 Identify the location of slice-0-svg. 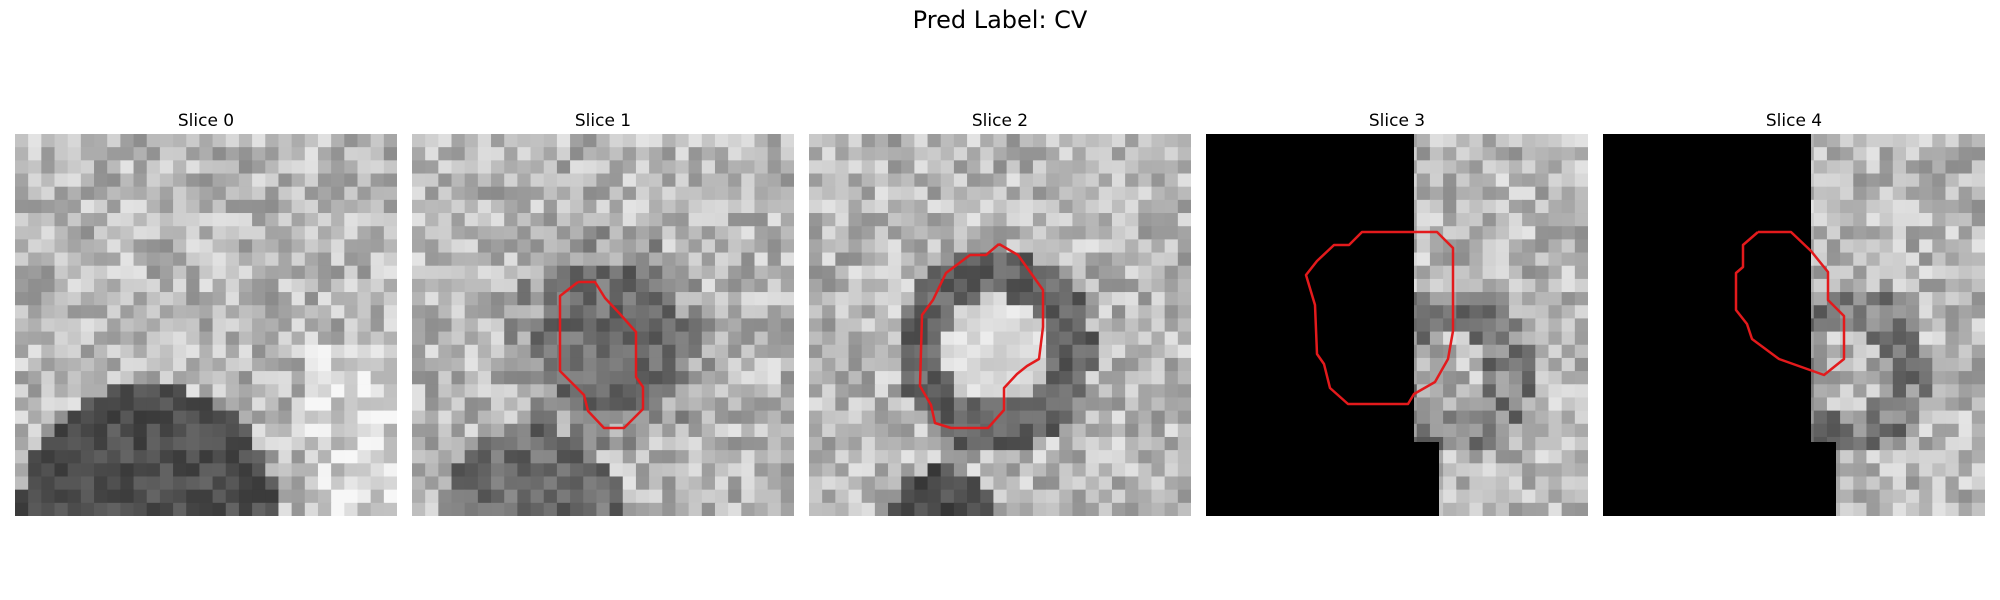
(206, 325).